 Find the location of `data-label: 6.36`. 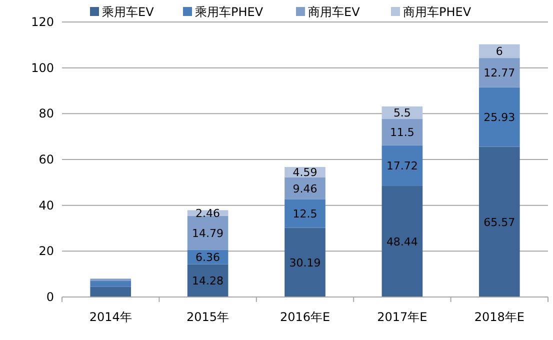

data-label: 6.36 is located at coordinates (208, 257).